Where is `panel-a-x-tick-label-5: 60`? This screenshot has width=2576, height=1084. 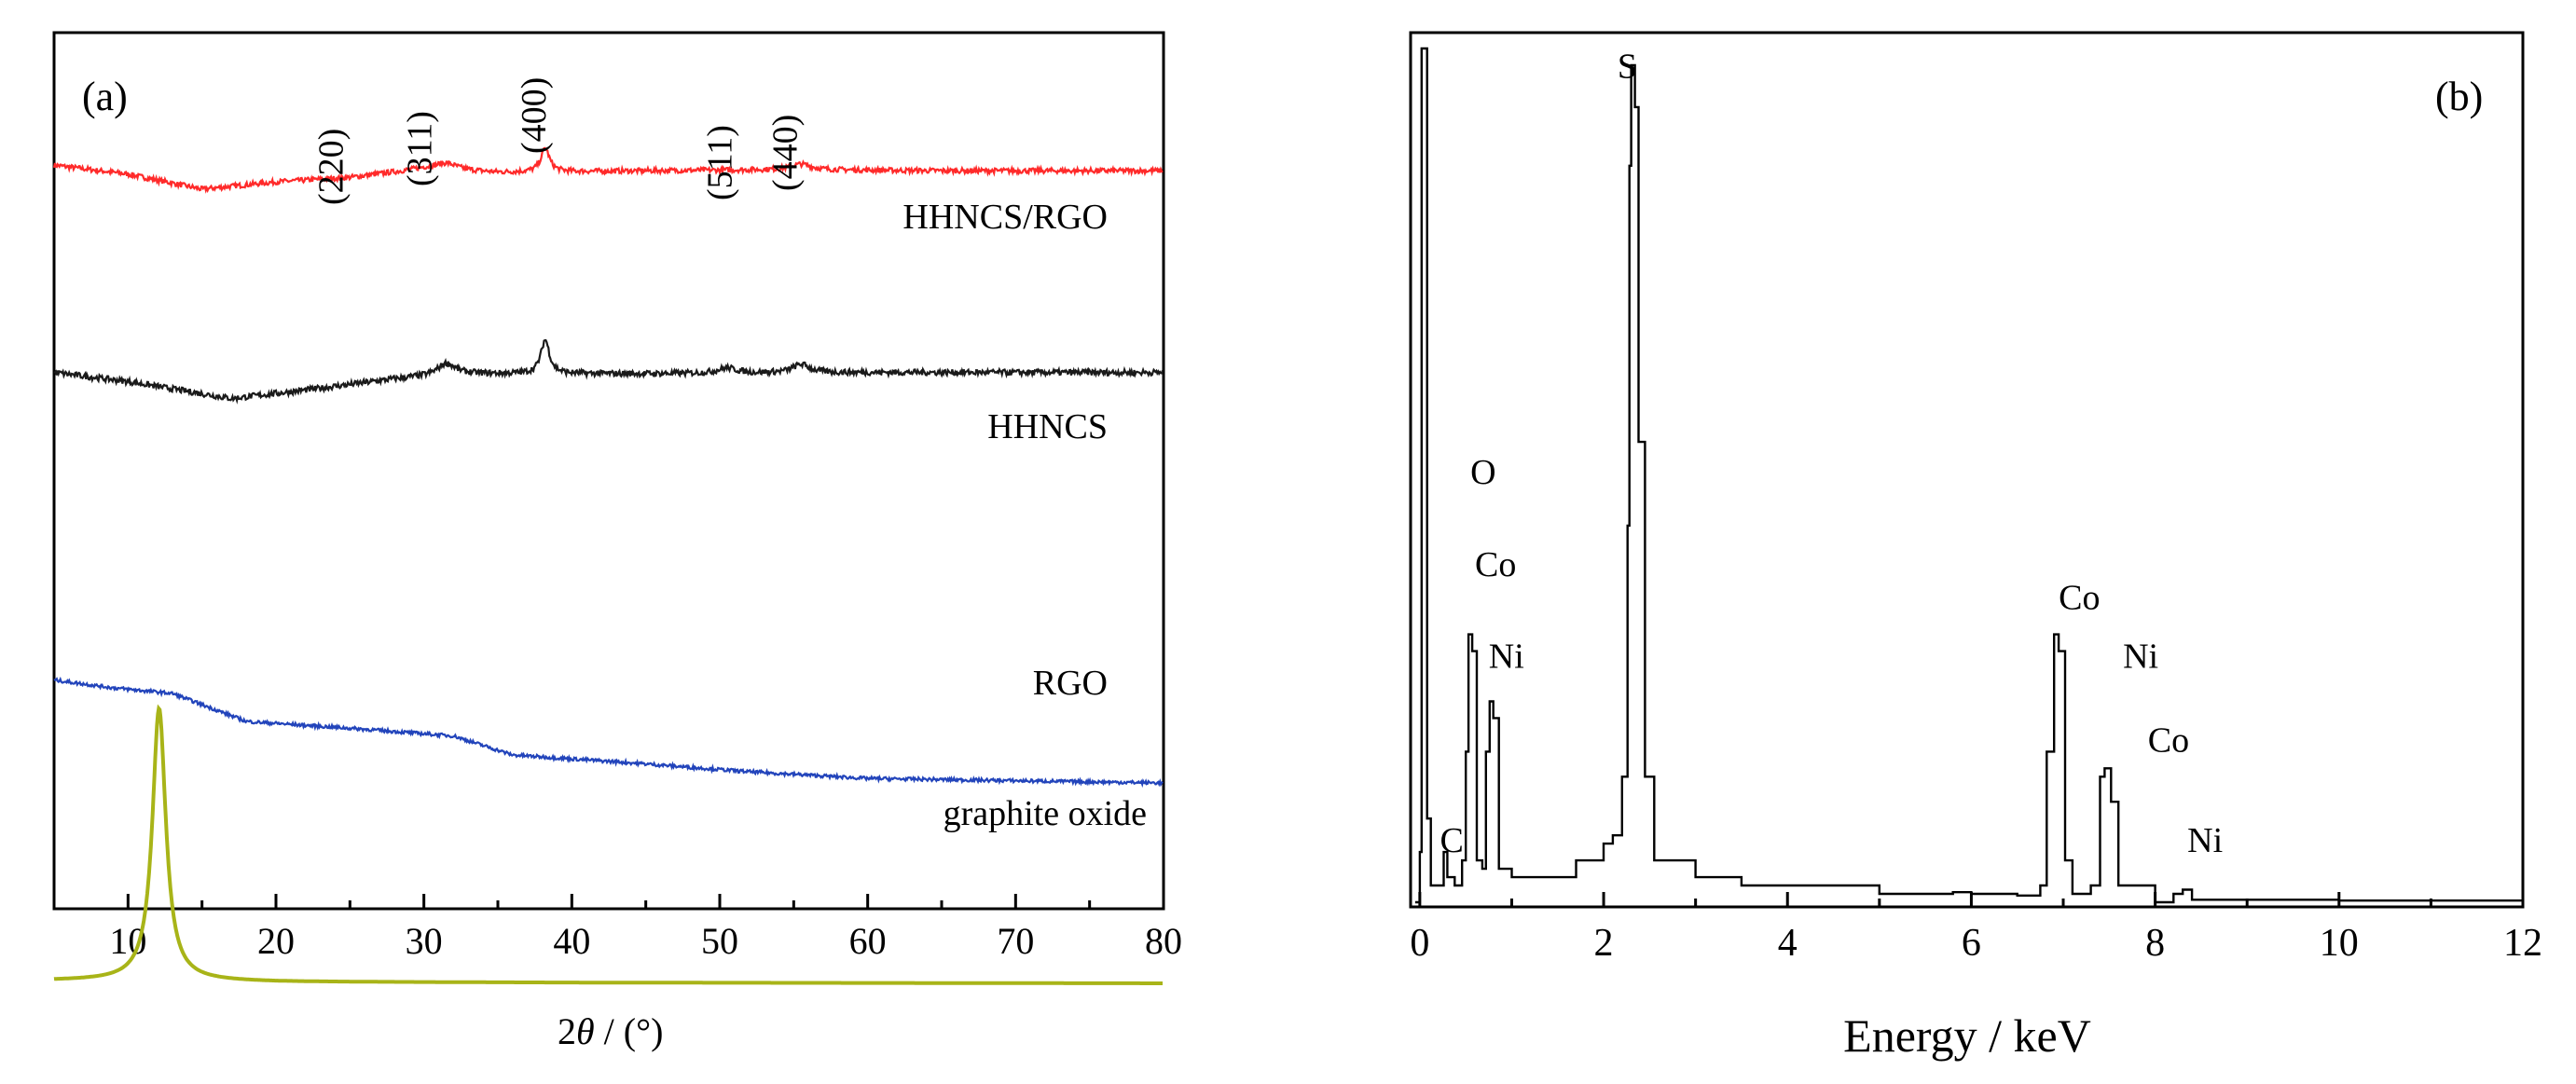
panel-a-x-tick-label-5: 60 is located at coordinates (868, 941).